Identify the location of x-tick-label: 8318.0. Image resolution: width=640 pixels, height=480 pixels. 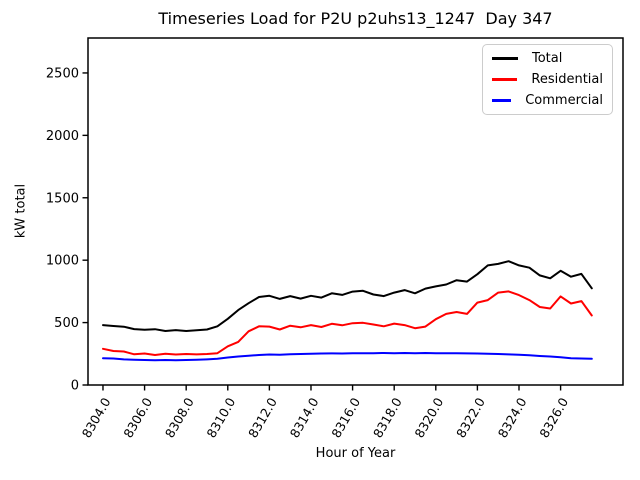
(387, 417).